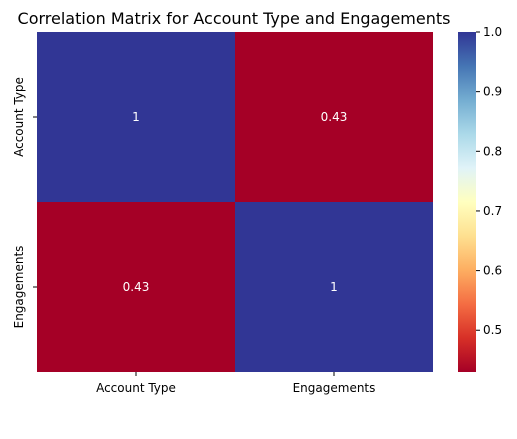 The width and height of the screenshot is (517, 439). Describe the element at coordinates (19, 117) in the screenshot. I see `y-tick-label: Account Type` at that location.